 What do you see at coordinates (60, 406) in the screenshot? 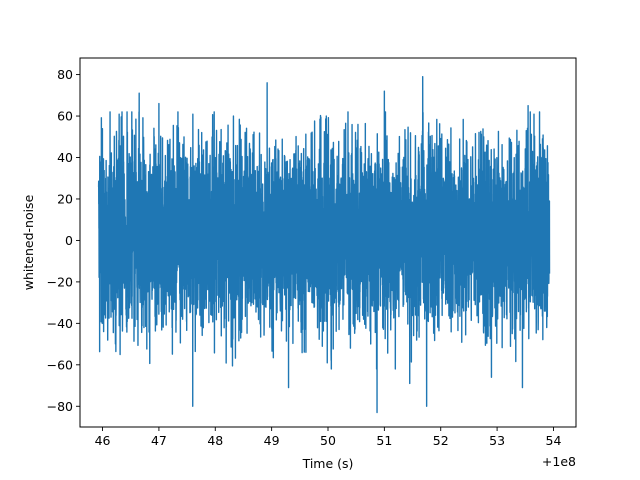
I see `y-tick-label: −80` at bounding box center [60, 406].